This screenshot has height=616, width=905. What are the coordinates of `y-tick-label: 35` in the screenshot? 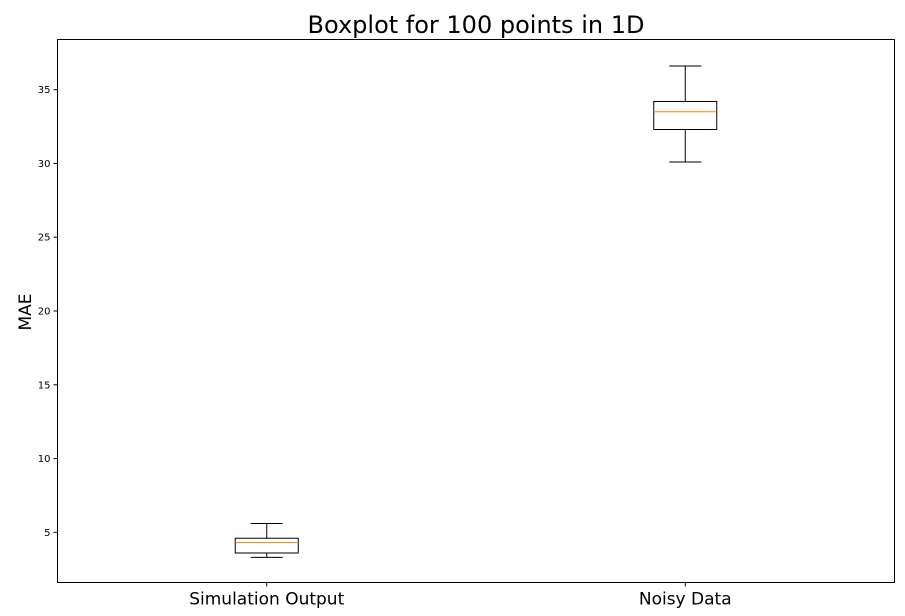 It's located at (44, 90).